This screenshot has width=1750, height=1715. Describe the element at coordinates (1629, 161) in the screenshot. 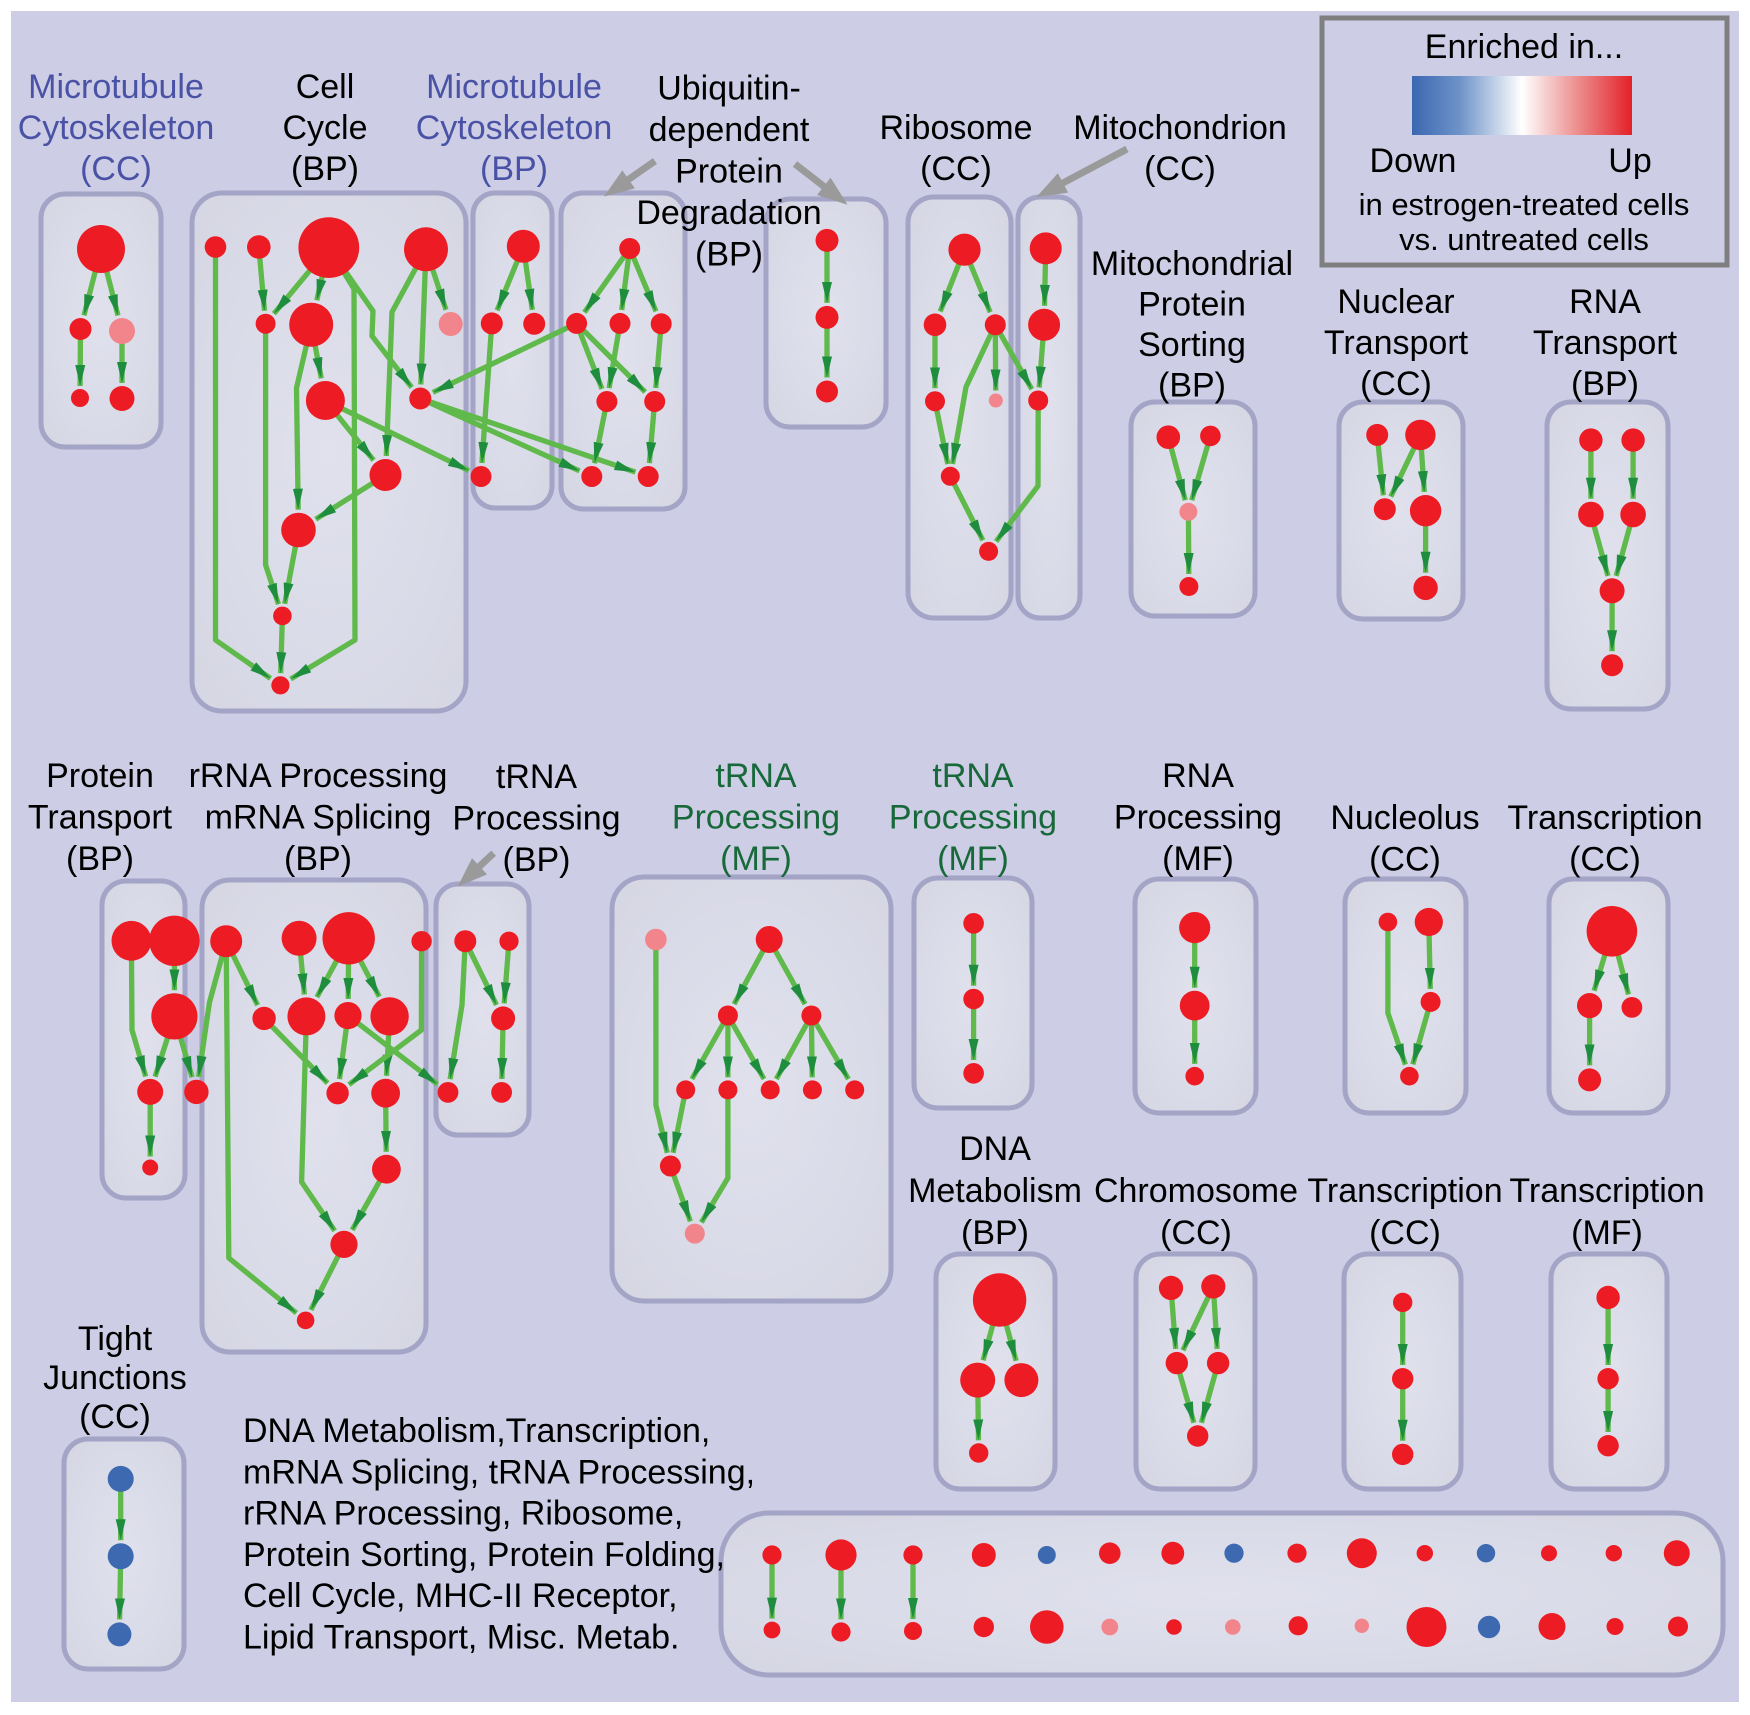

I see `svg-text: Up` at that location.